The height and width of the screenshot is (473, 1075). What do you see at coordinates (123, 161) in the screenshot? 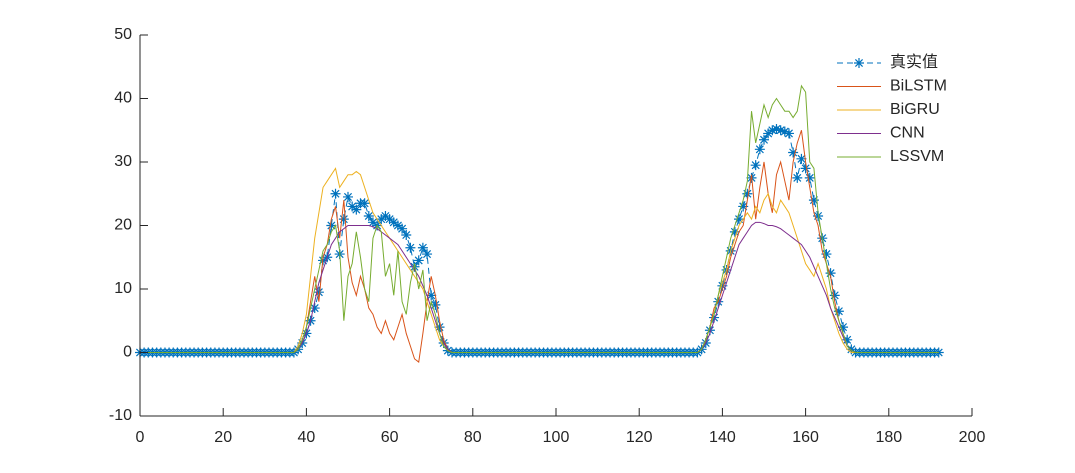
I see `y-tick-label: 30` at bounding box center [123, 161].